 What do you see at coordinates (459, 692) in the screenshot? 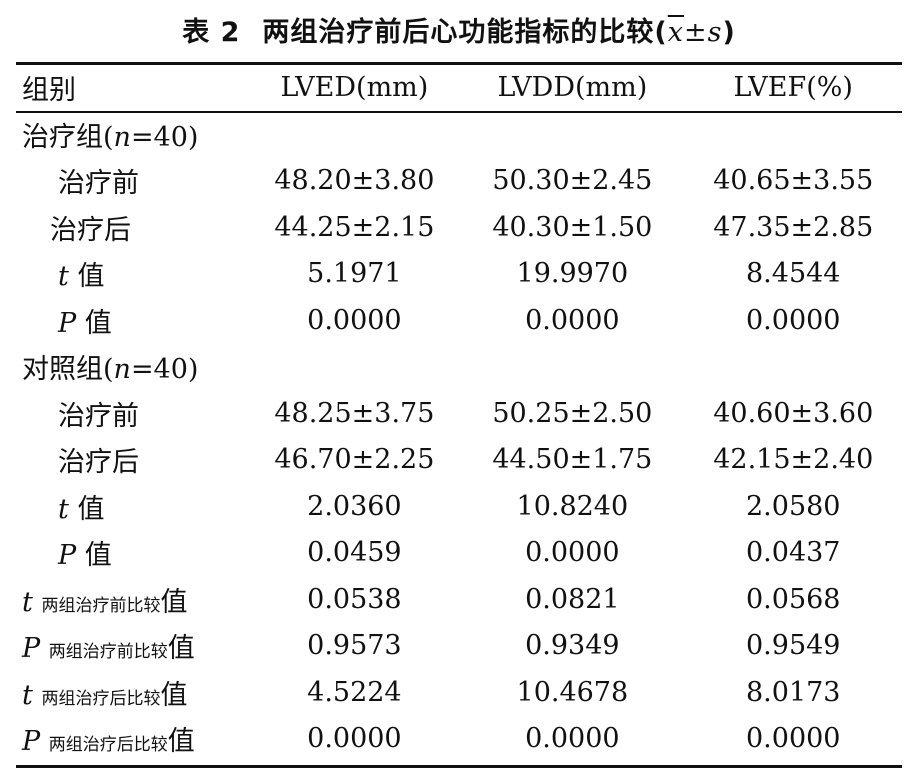
I see `comparison-row: t 两组治疗后比较值 4.5224 10.4678 8.0173` at bounding box center [459, 692].